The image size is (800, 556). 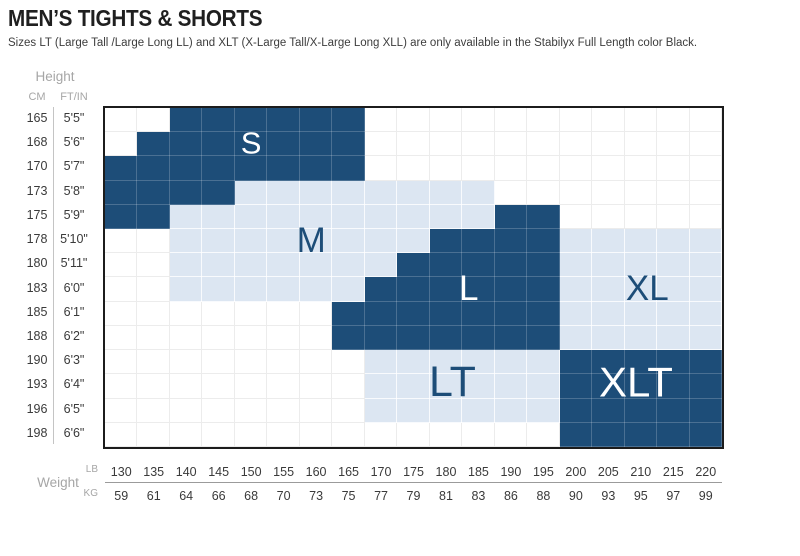 What do you see at coordinates (74, 384) in the screenshot?
I see `height-ftin-value: 6'4"` at bounding box center [74, 384].